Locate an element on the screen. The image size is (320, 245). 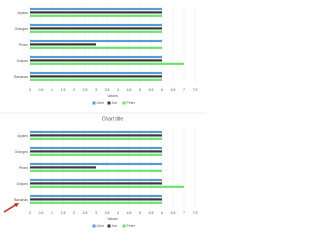
chart-title: Chart title is located at coordinates (113, 119).